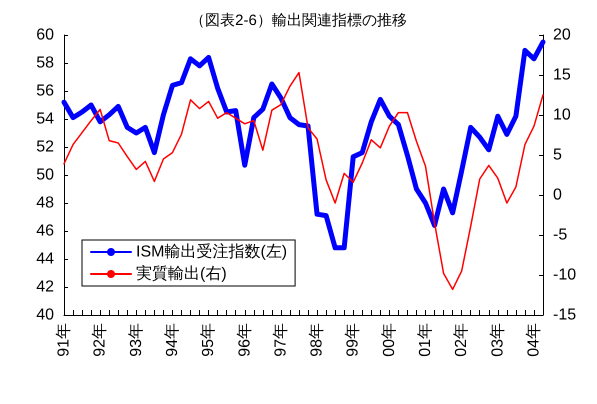  Describe the element at coordinates (45, 231) in the screenshot. I see `y-tick-label: 46` at that location.